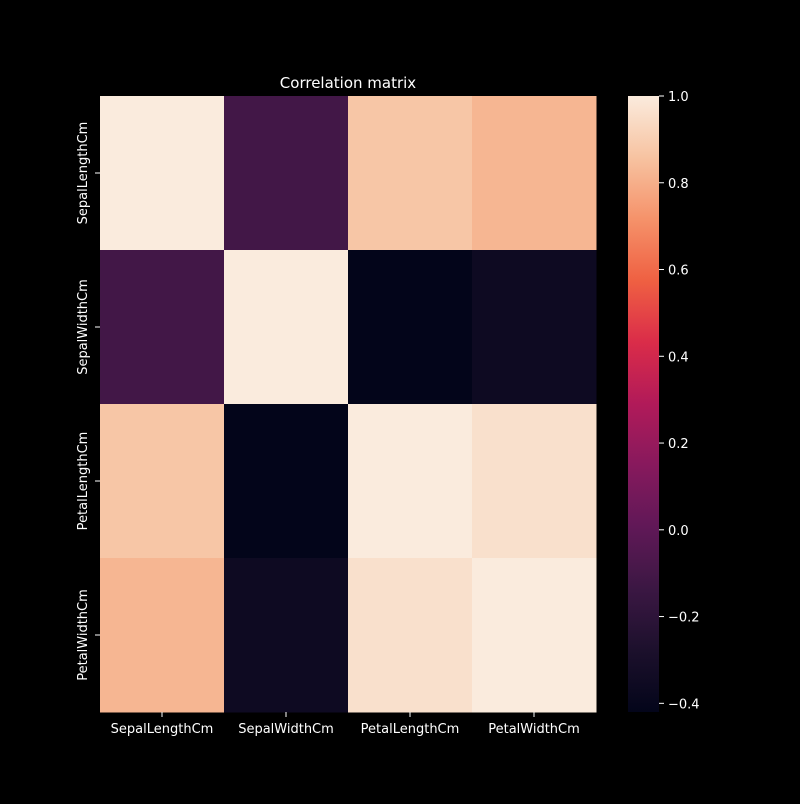  What do you see at coordinates (534, 729) in the screenshot?
I see `x-tick-label: PetalWidthCm` at bounding box center [534, 729].